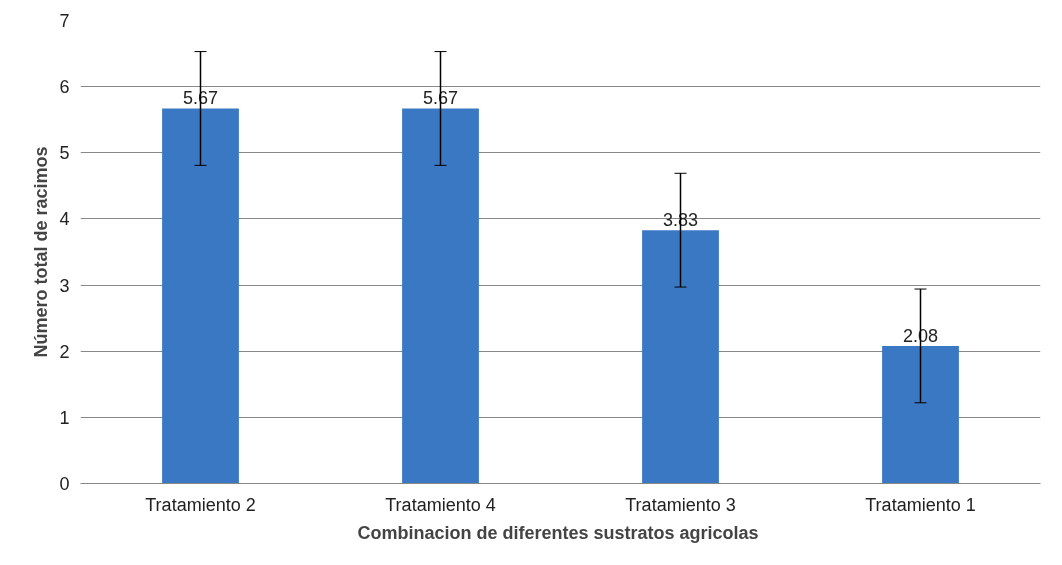 The image size is (1062, 565). What do you see at coordinates (64, 153) in the screenshot?
I see `y-tick-label: 5` at bounding box center [64, 153].